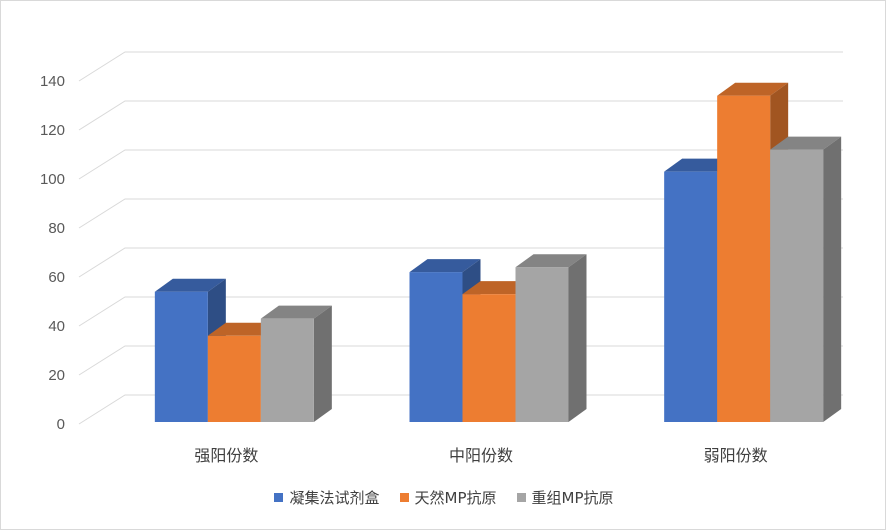 This screenshot has width=886, height=531. I want to click on legend-item-1: 凝集法试剂盒, so click(327, 497).